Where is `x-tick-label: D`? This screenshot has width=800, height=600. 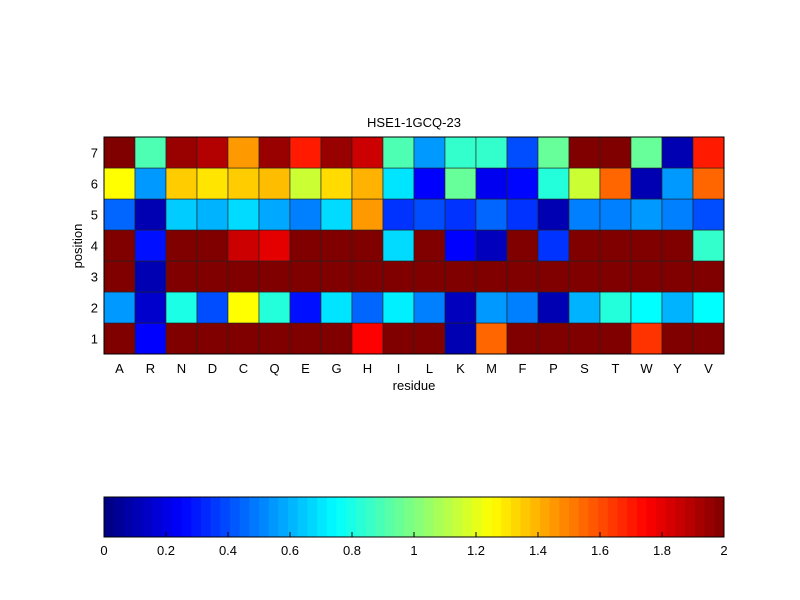
x-tick-label: D is located at coordinates (212, 368).